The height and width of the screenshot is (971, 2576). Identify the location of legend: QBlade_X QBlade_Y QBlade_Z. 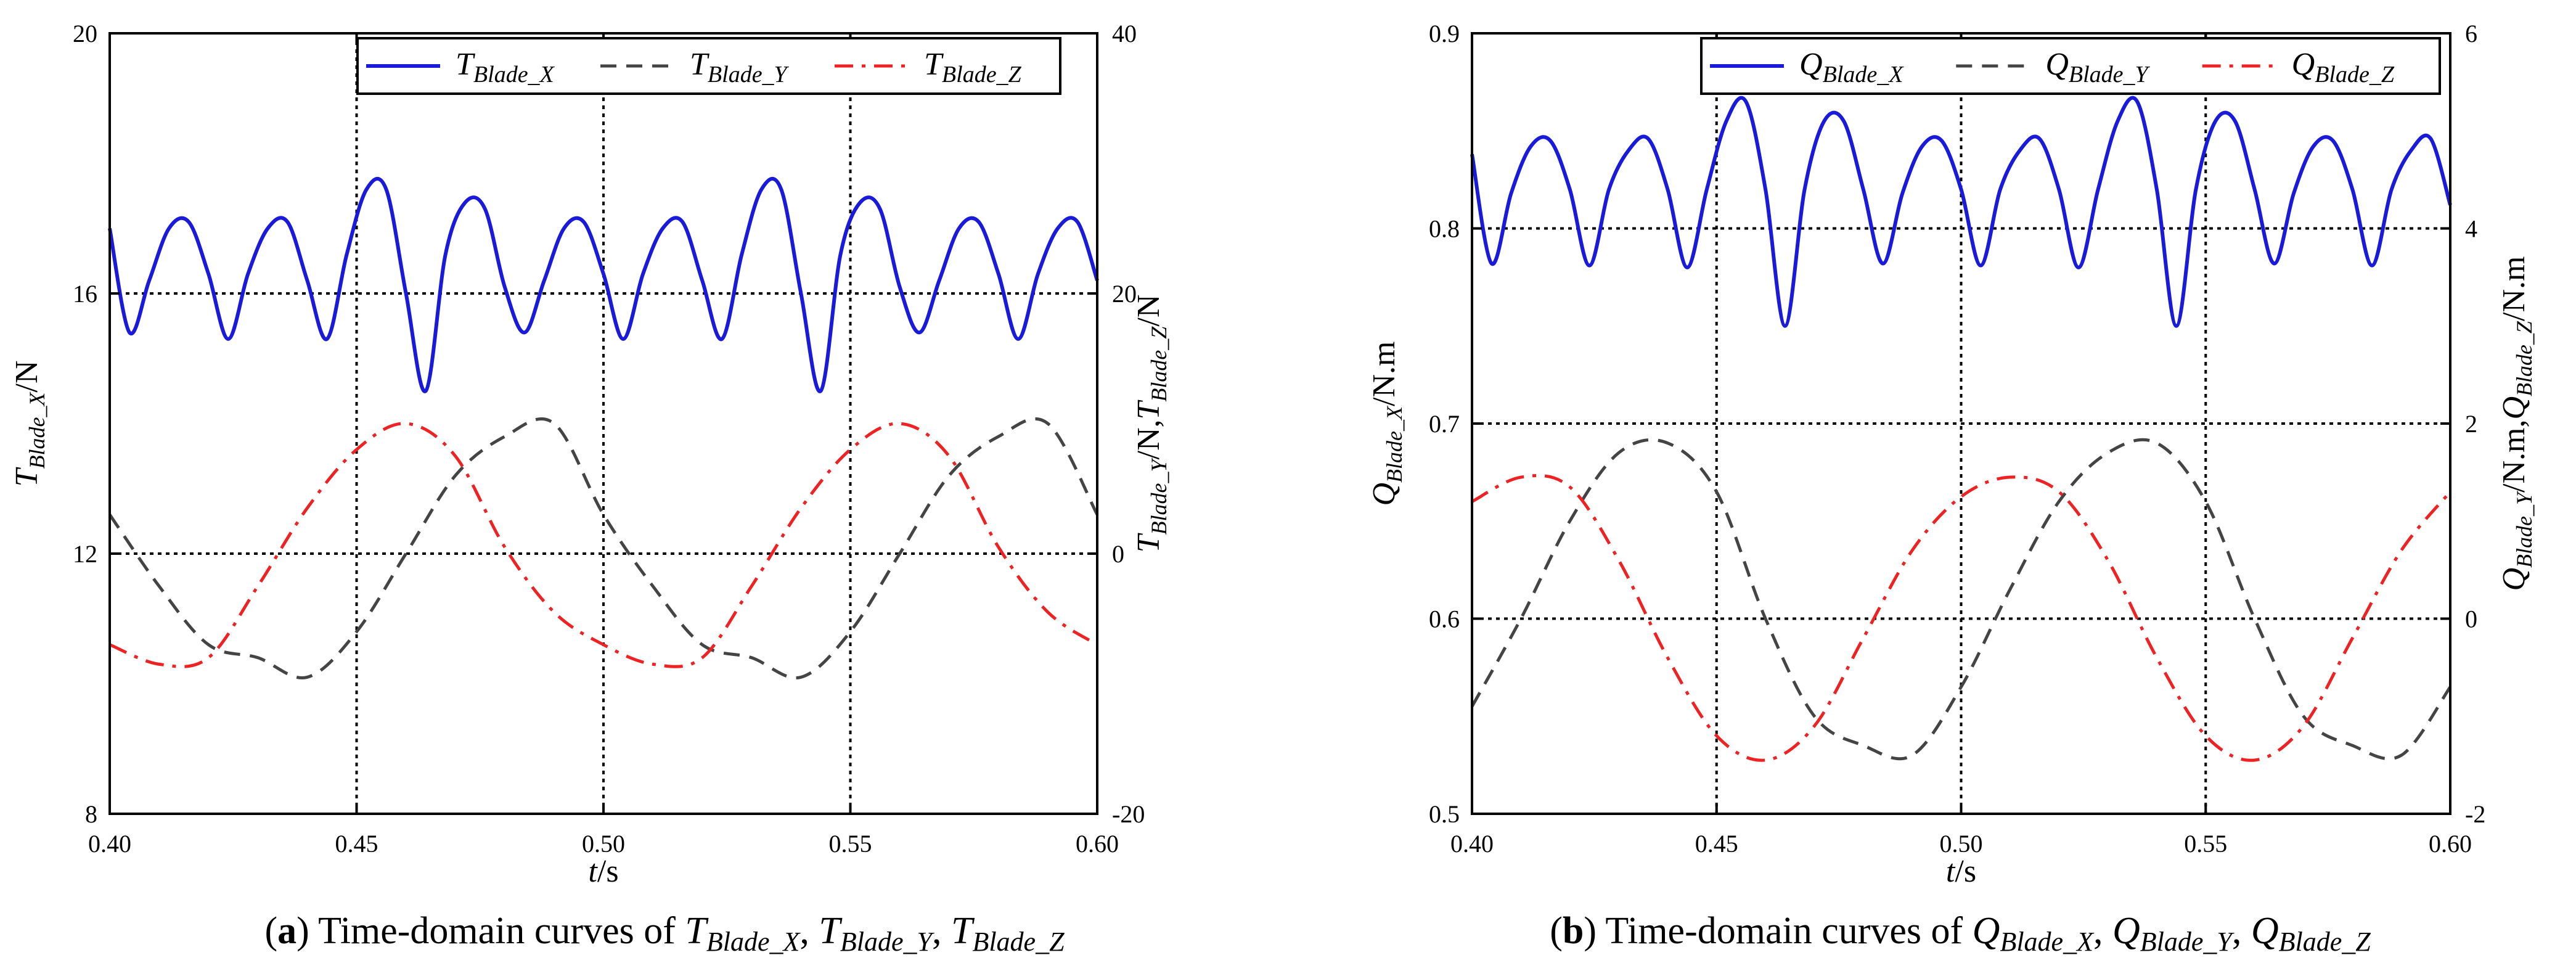
(2070, 66).